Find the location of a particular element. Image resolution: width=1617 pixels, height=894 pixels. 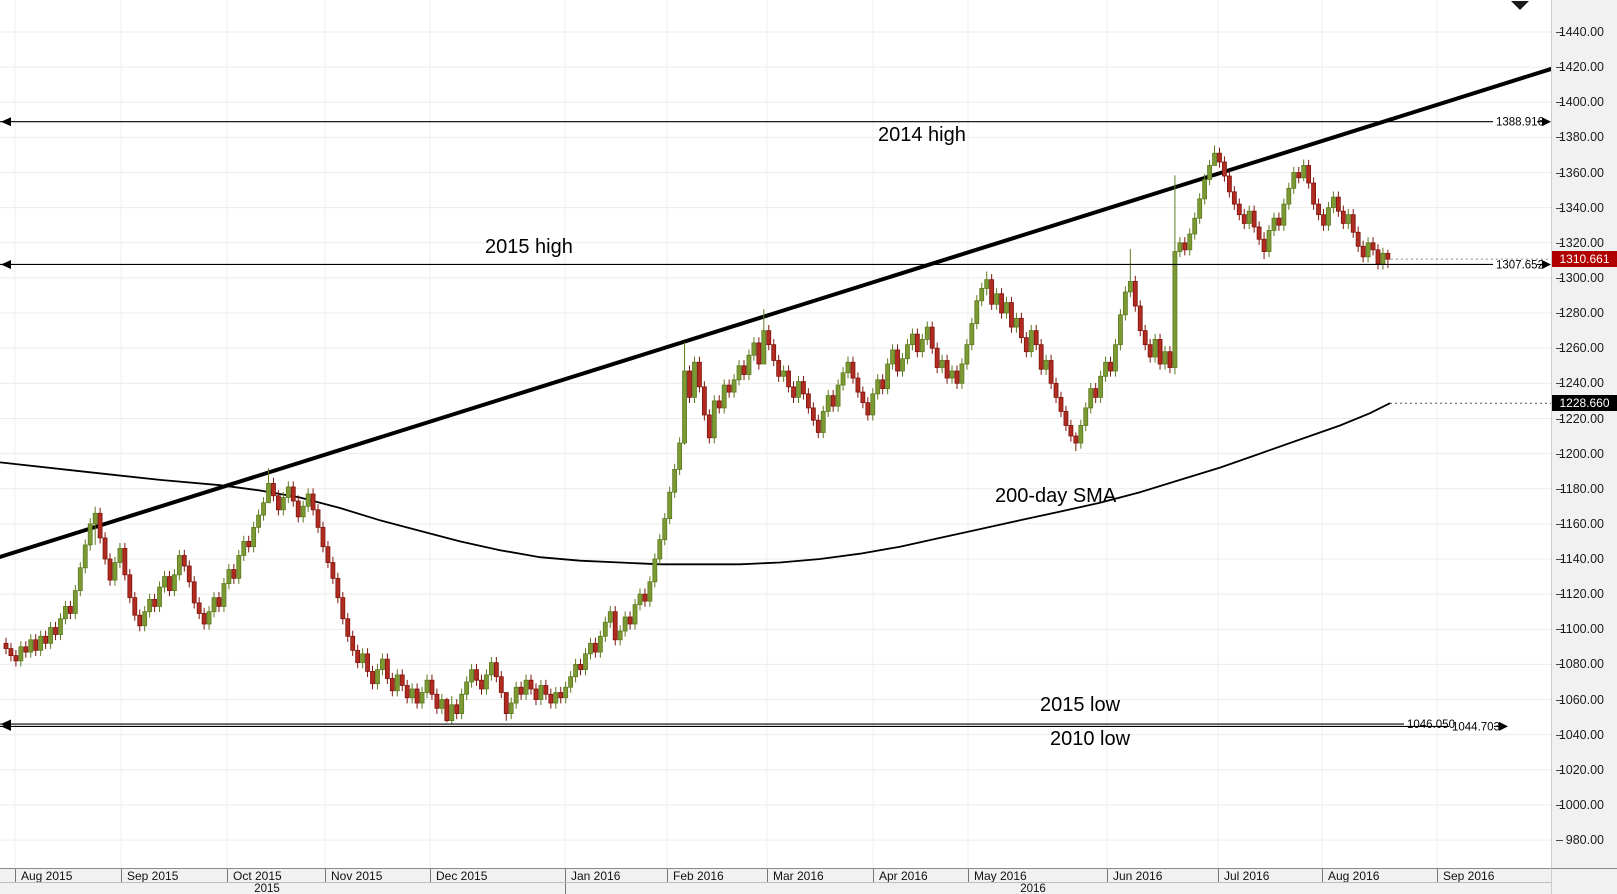

key-level-line: 1046.050 is located at coordinates (727, 725).